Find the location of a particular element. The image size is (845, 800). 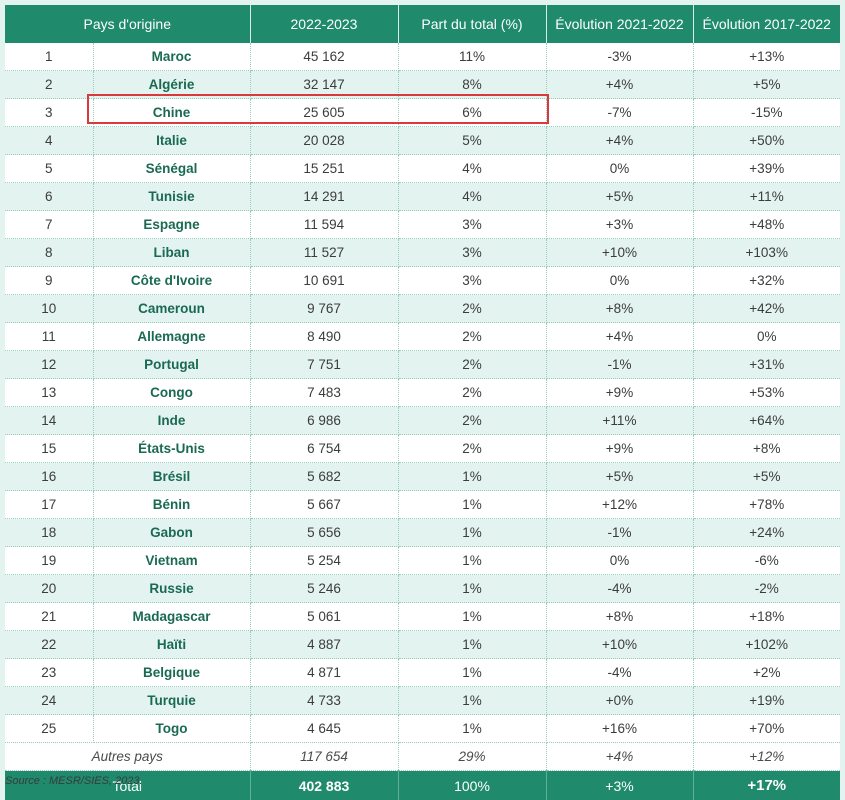

count-cell: 5 246 is located at coordinates (324, 589).